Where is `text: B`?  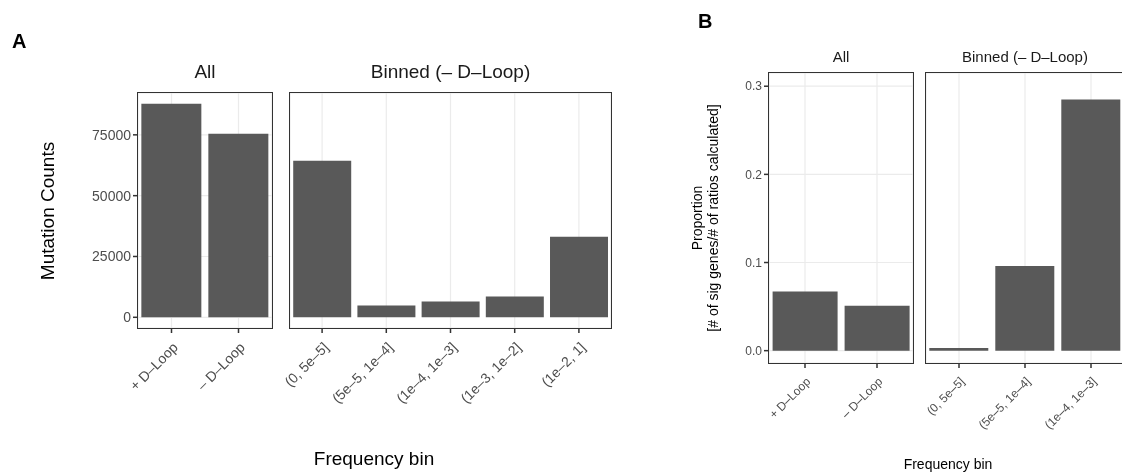
text: B is located at coordinates (705, 21).